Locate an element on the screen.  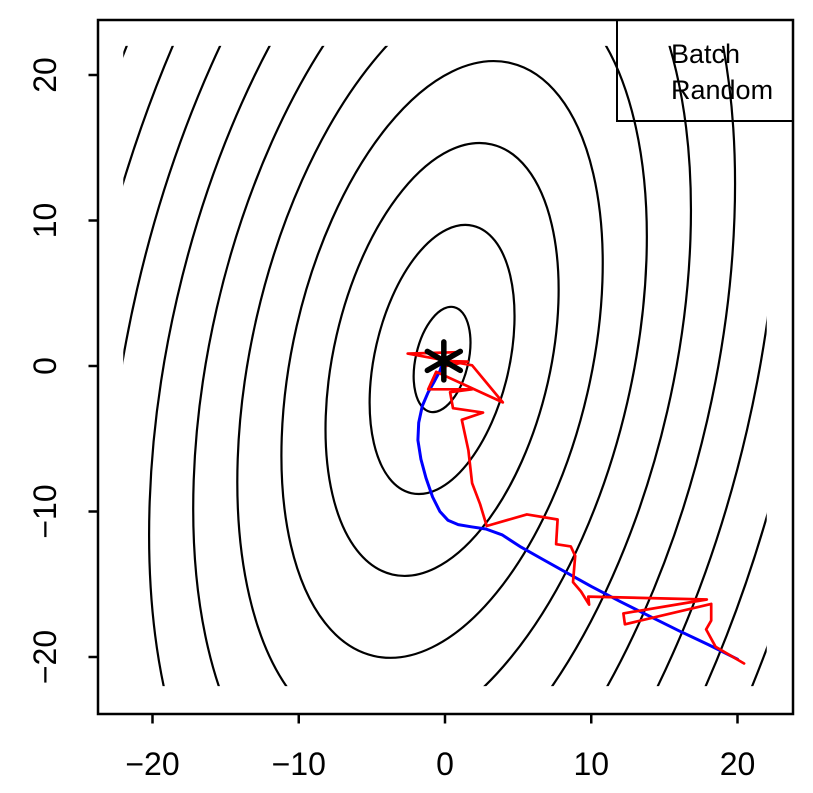
contour-ellipse is located at coordinates (442, 359).